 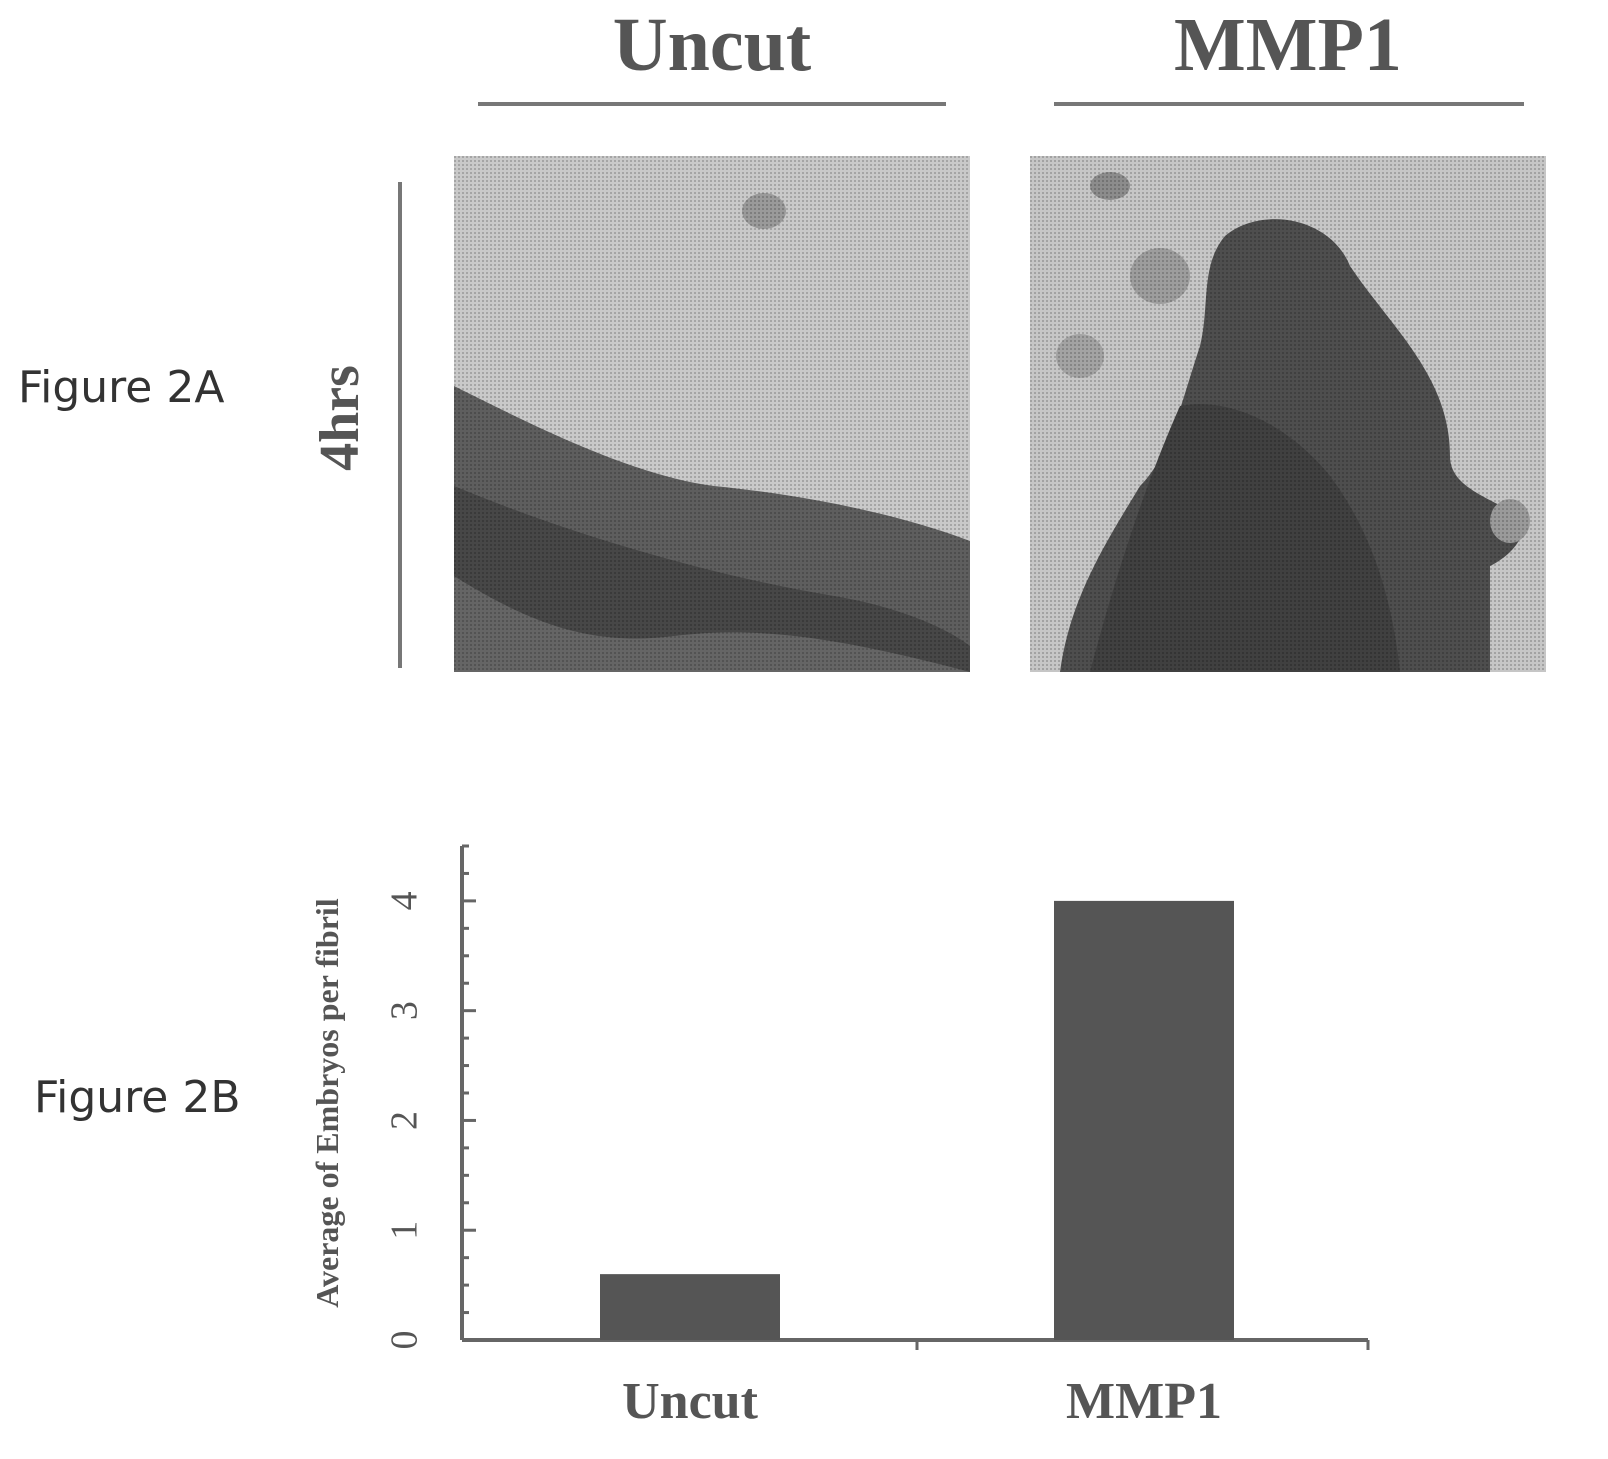 I want to click on micrograph-mmp1-image, so click(x=1288, y=414).